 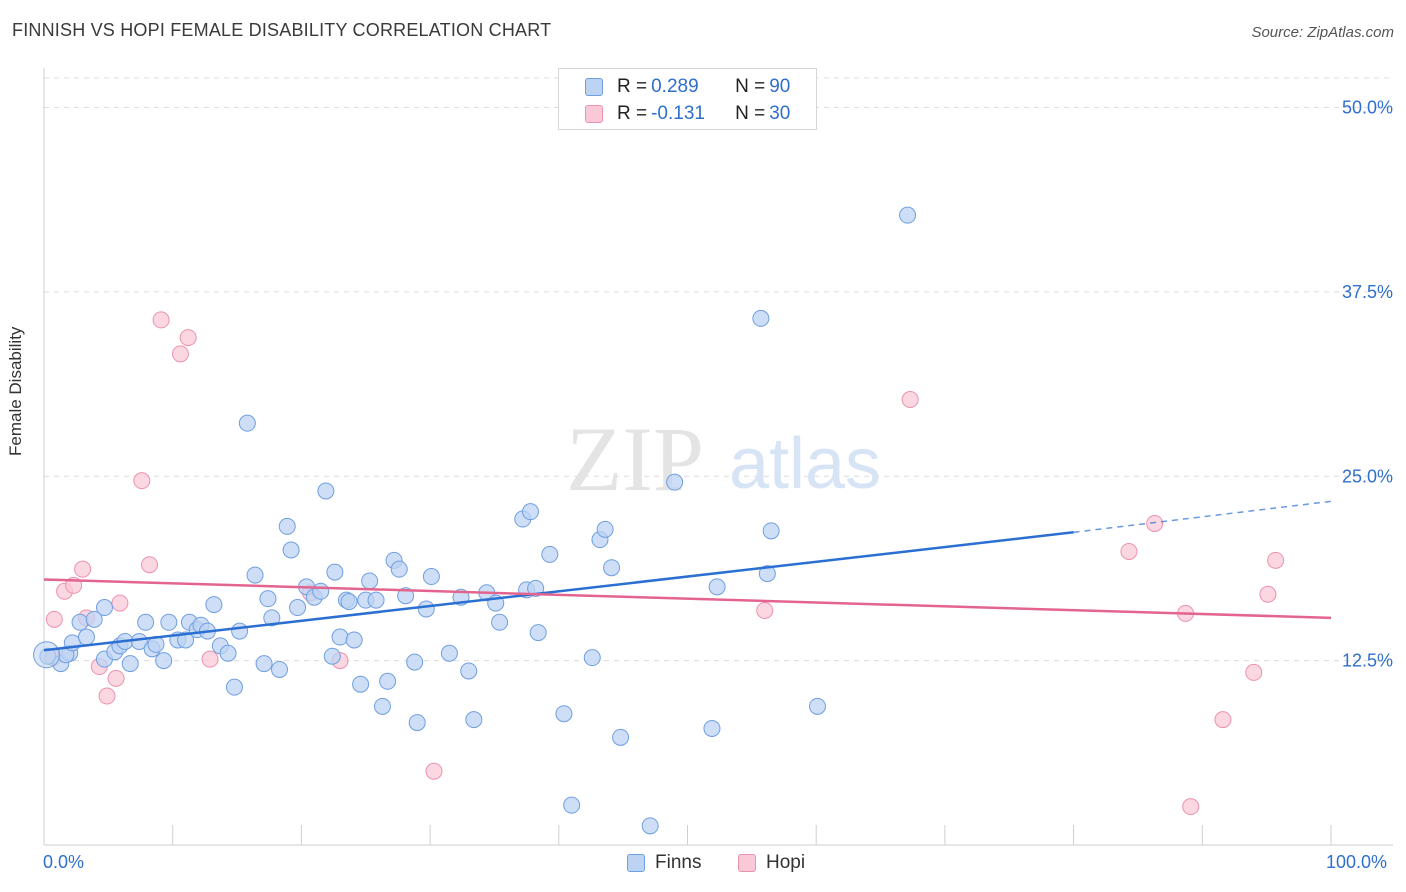 I want to click on bottom-finns-swatch, so click(x=636, y=863).